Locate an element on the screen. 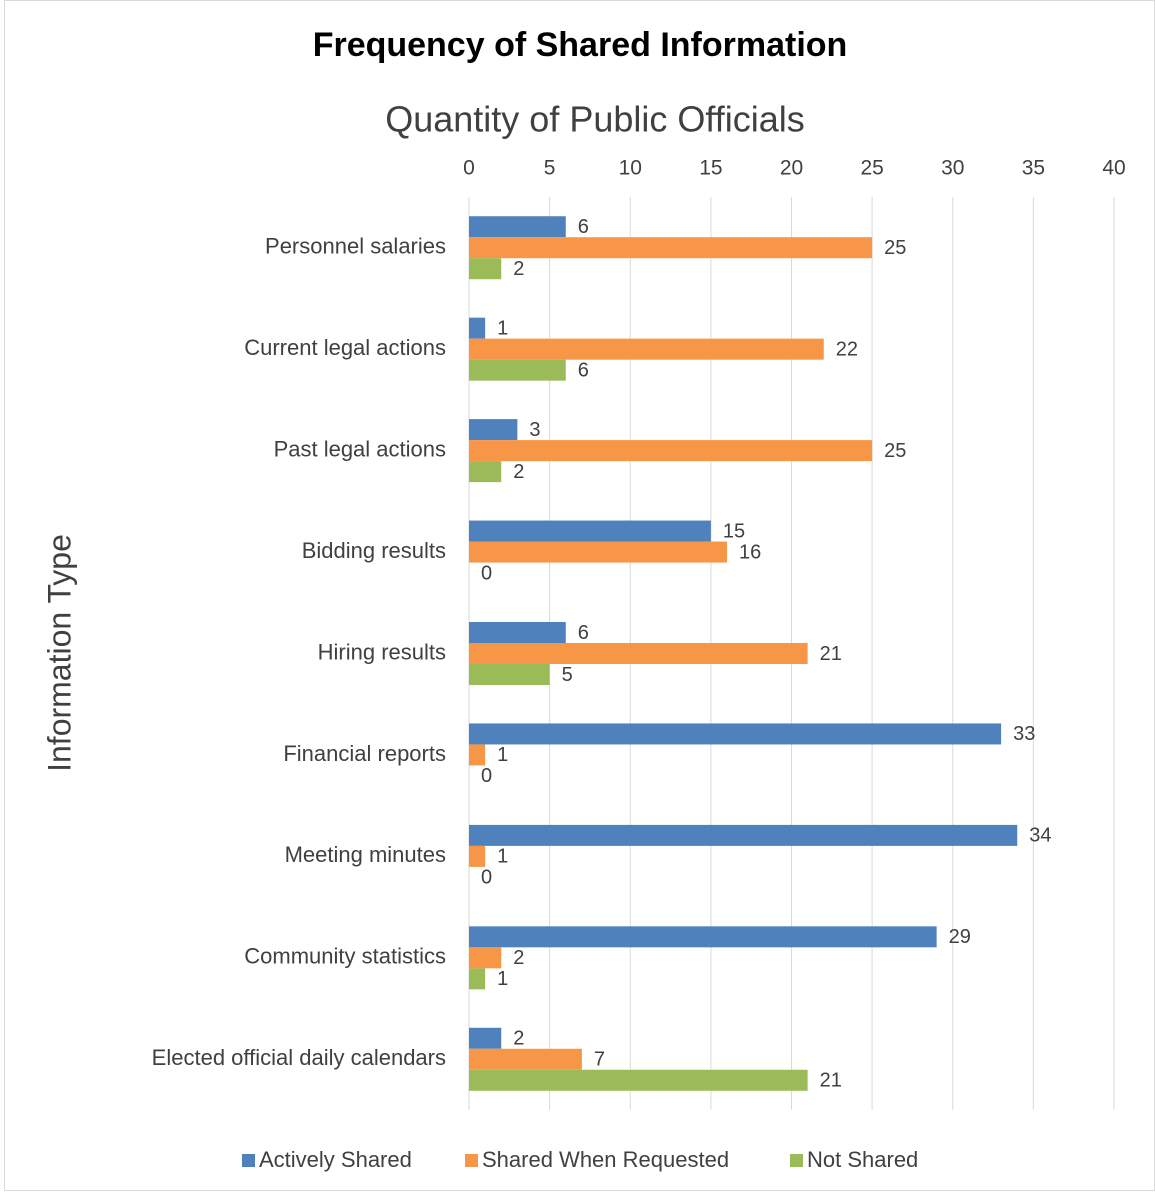 The image size is (1155, 1192). data-label: 16 is located at coordinates (750, 552).